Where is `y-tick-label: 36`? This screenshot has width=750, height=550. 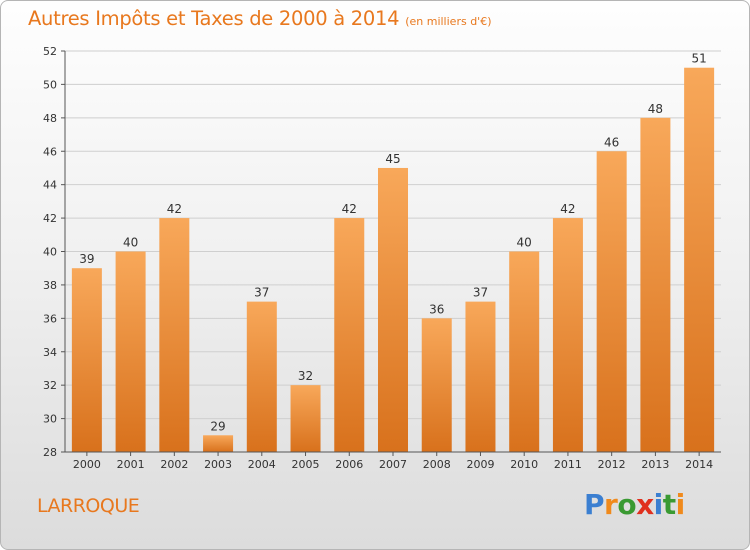 y-tick-label: 36 is located at coordinates (50, 318).